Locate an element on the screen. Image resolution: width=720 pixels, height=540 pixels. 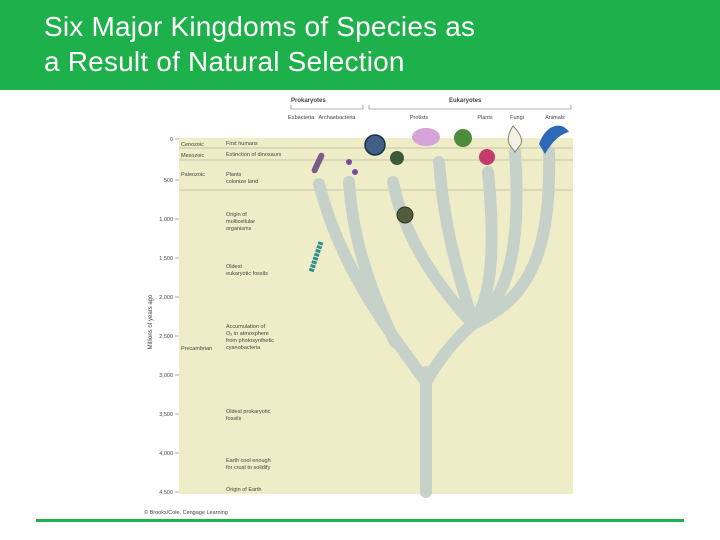
axis-tick-label: 3,000 is located at coordinates (166, 376).